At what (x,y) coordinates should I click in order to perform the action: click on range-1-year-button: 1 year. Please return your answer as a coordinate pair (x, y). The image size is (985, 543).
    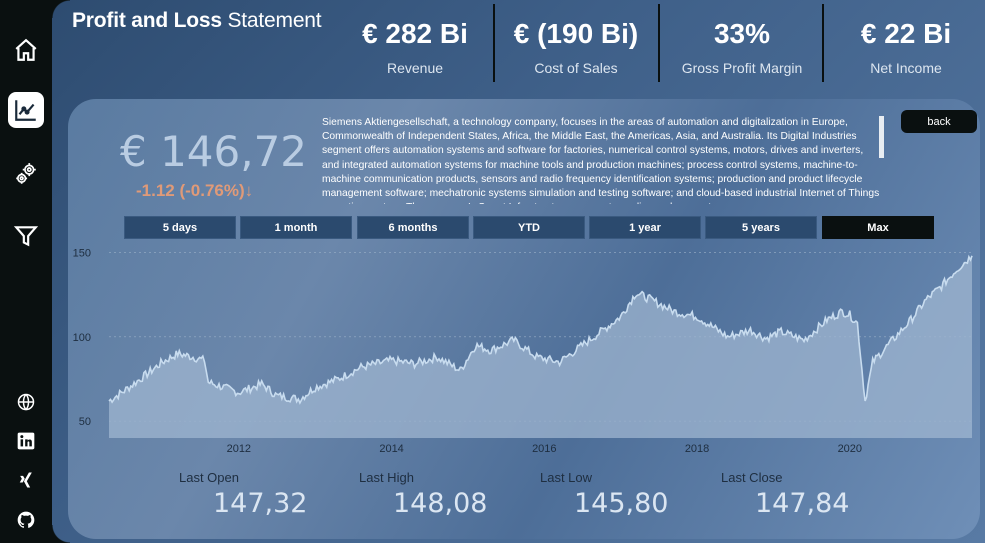
    Looking at the image, I should click on (645, 227).